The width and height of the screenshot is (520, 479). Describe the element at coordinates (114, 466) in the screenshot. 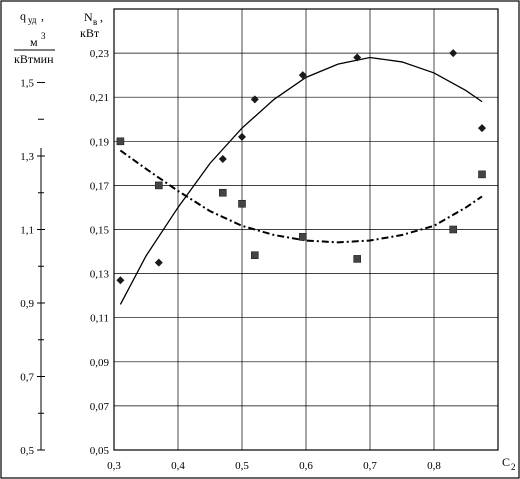

I see `x-tick-label: 0,3` at that location.